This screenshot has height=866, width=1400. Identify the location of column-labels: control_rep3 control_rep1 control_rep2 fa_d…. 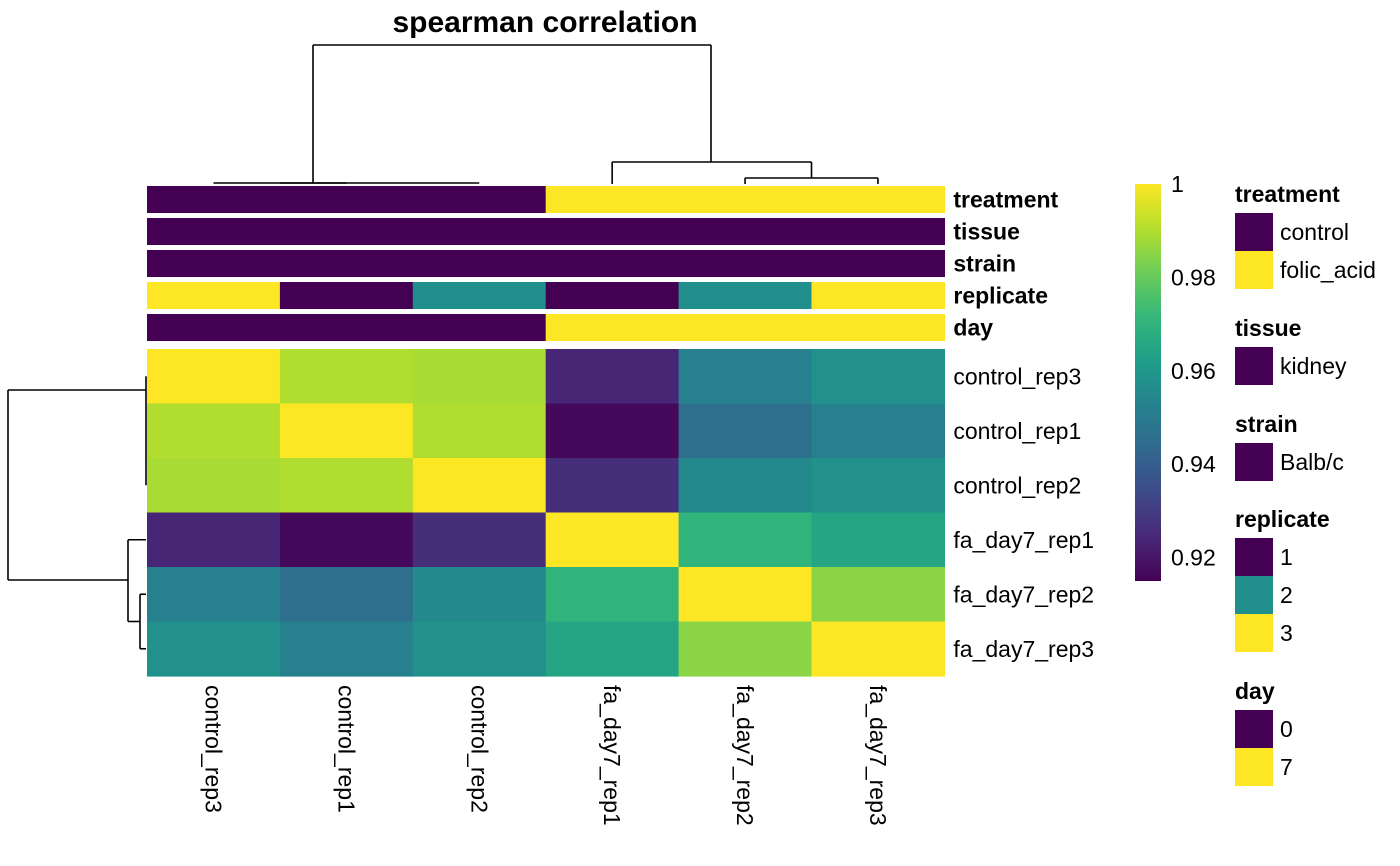
(545, 755).